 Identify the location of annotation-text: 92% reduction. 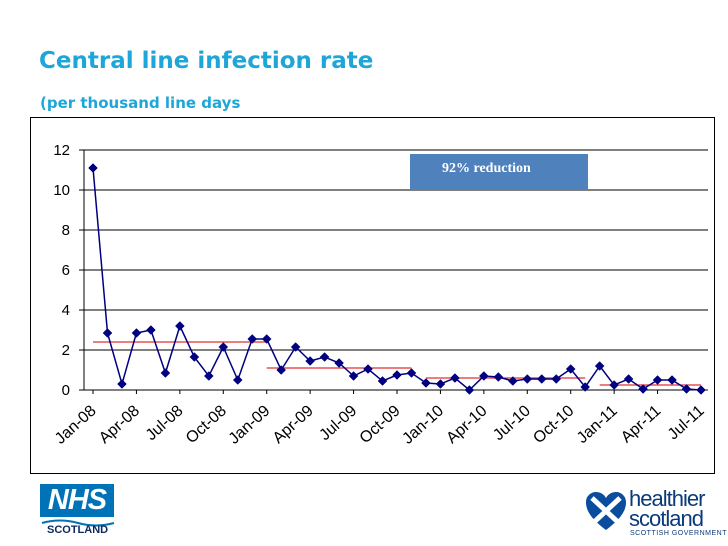
(486, 168).